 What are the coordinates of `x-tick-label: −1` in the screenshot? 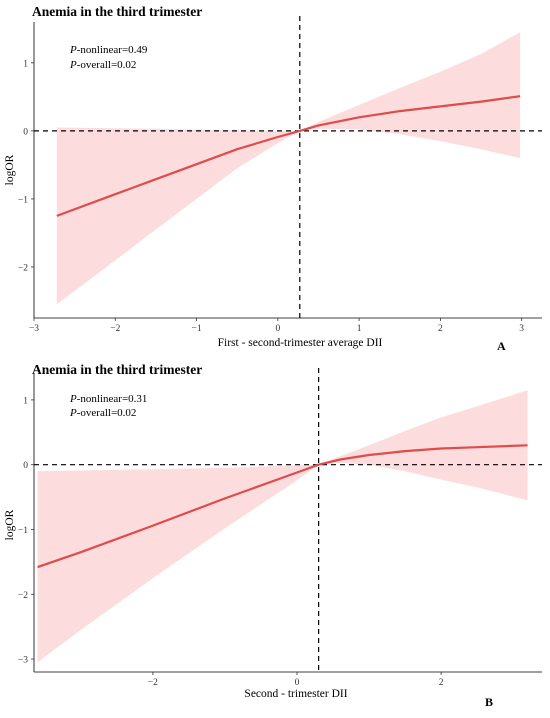 It's located at (197, 329).